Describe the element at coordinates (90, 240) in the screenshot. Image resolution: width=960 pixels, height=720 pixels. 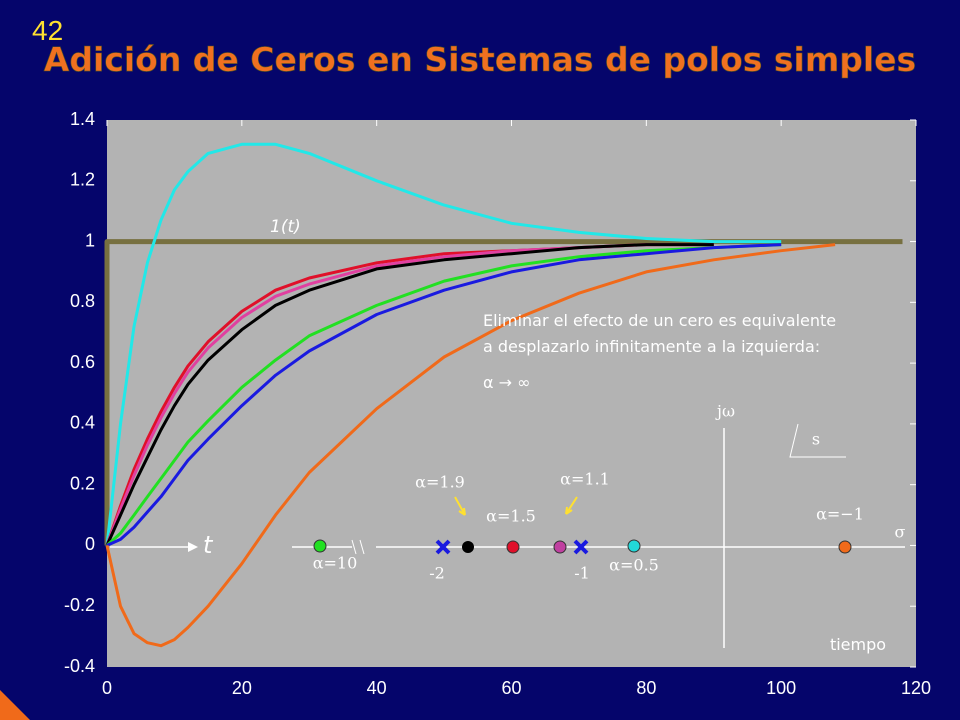
I see `y-tick-label: 1` at that location.